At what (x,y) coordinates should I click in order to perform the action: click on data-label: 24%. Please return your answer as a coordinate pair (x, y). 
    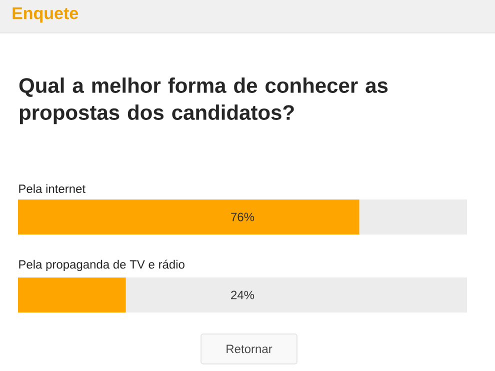
    Looking at the image, I should click on (242, 295).